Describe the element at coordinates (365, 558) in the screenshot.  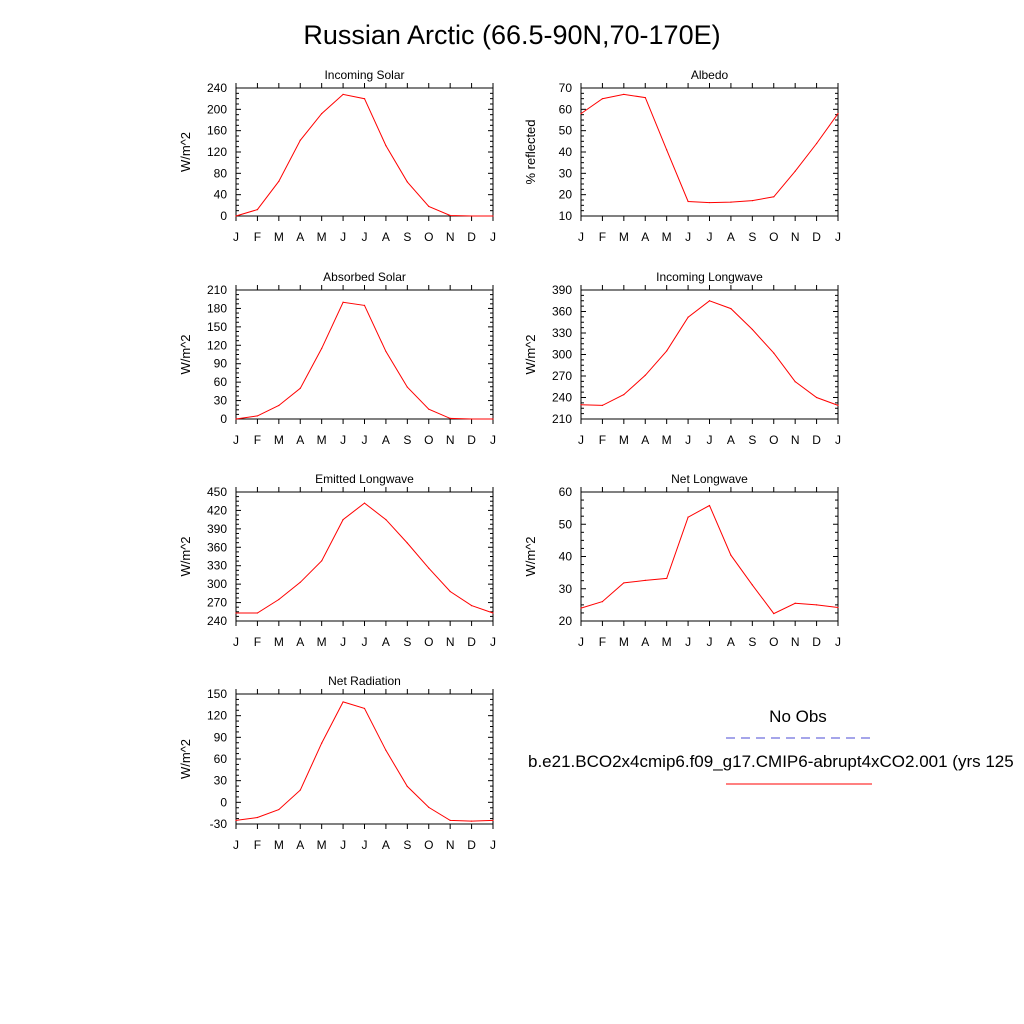
I see `emitted-longwave-series-line` at that location.